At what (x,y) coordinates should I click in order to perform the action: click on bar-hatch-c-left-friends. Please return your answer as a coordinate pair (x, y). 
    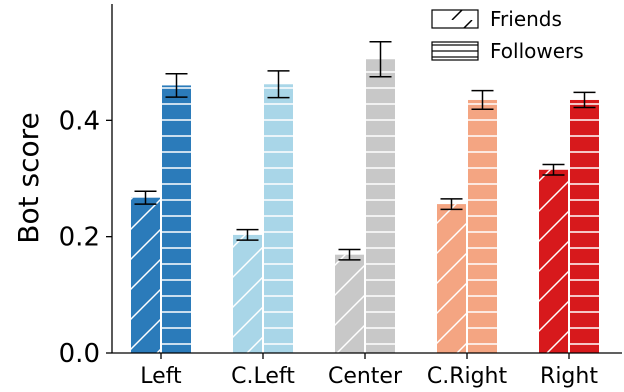
    Looking at the image, I should click on (247, 293).